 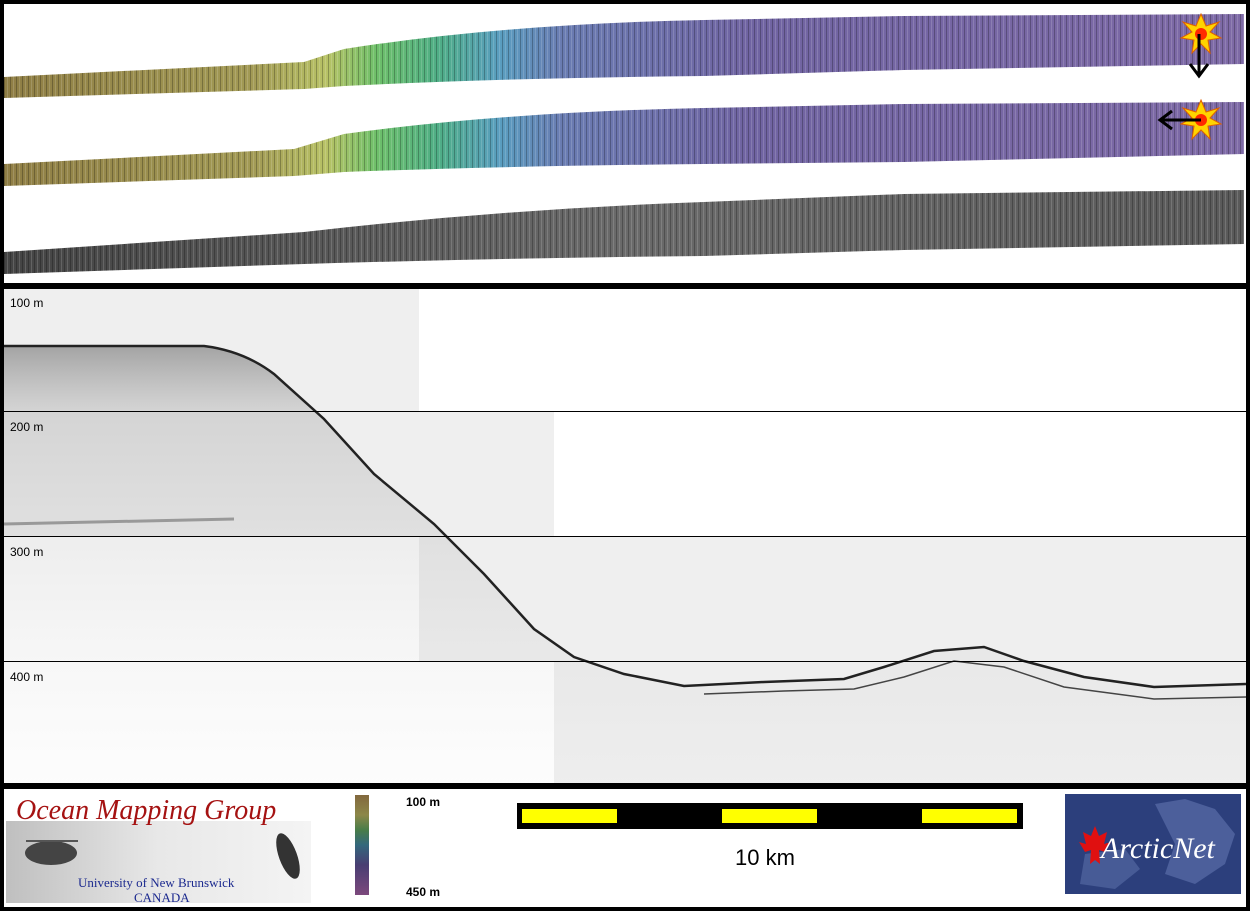 What do you see at coordinates (1199, 56) in the screenshot?
I see `arrow-down-icon` at bounding box center [1199, 56].